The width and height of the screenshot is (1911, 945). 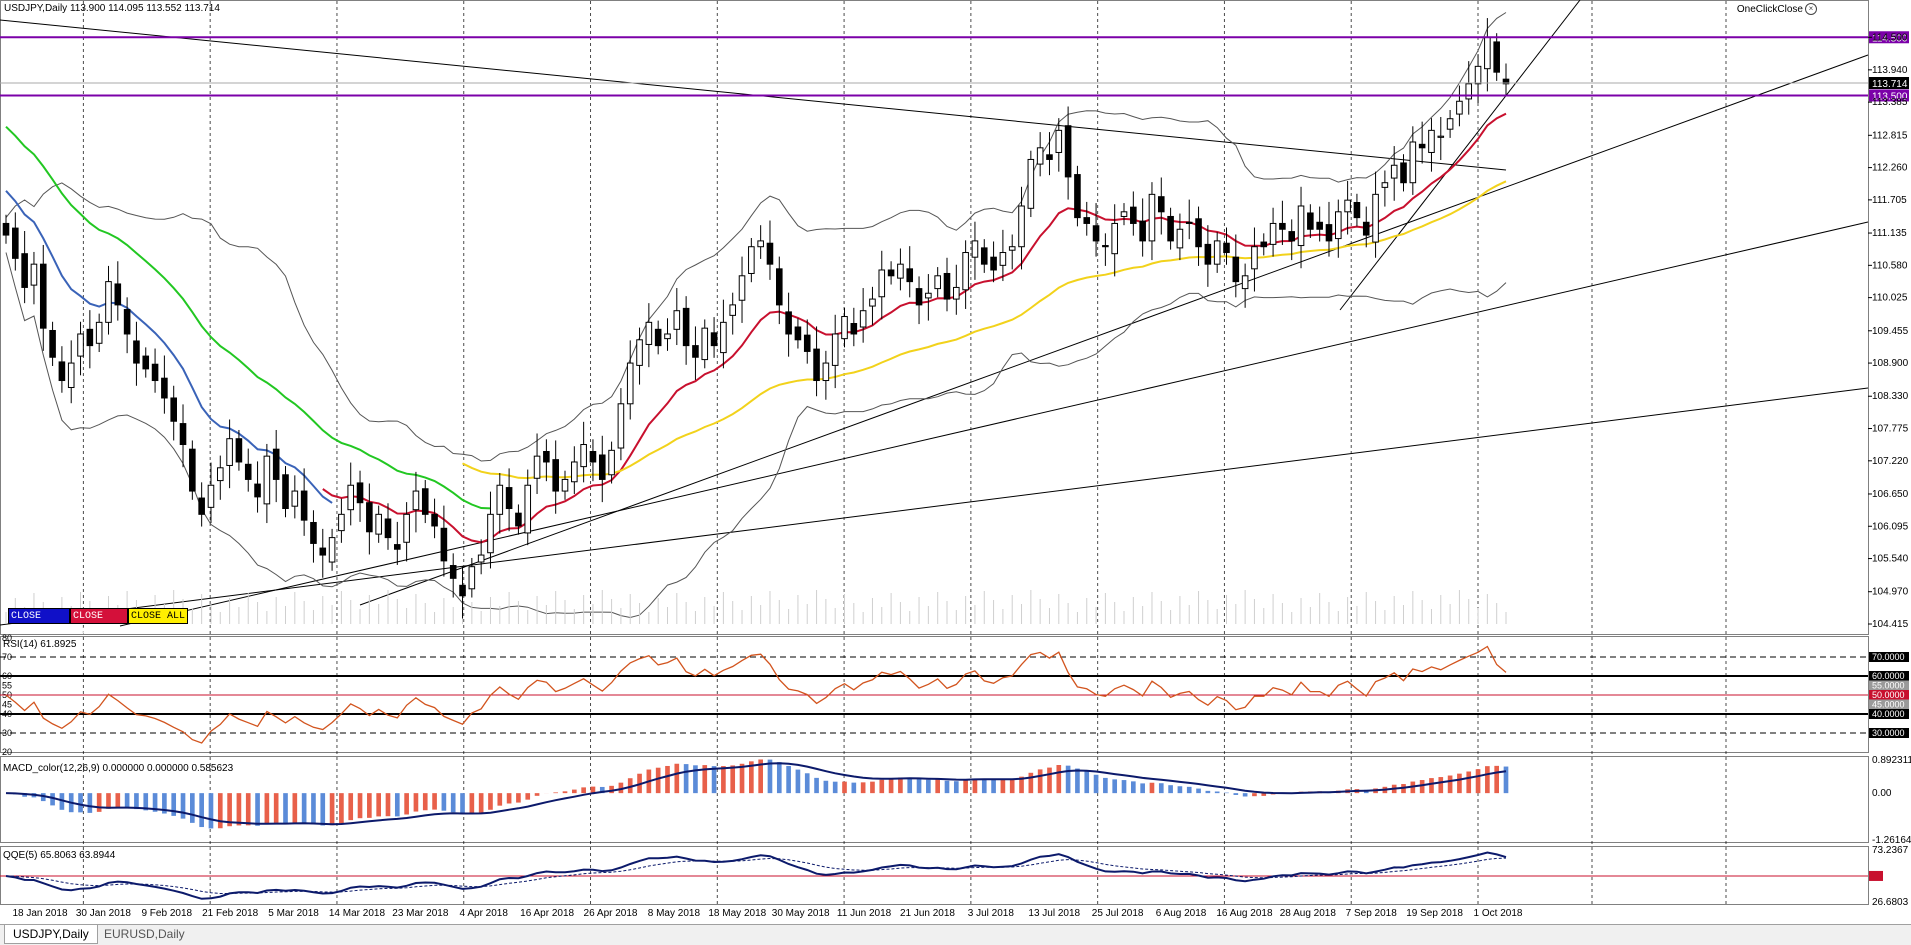 I want to click on y-tick-label: 110.025, so click(x=1890, y=298).